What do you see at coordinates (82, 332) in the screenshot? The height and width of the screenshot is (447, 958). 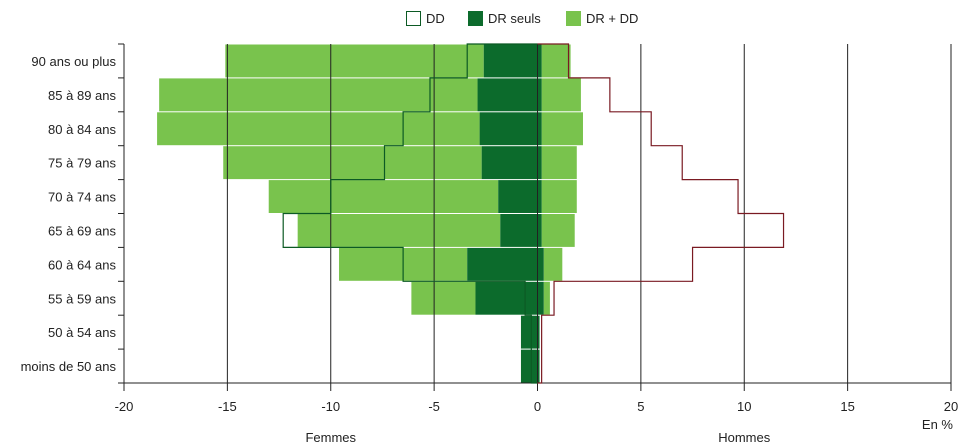 I see `category-label: 50 à 54 ans` at bounding box center [82, 332].